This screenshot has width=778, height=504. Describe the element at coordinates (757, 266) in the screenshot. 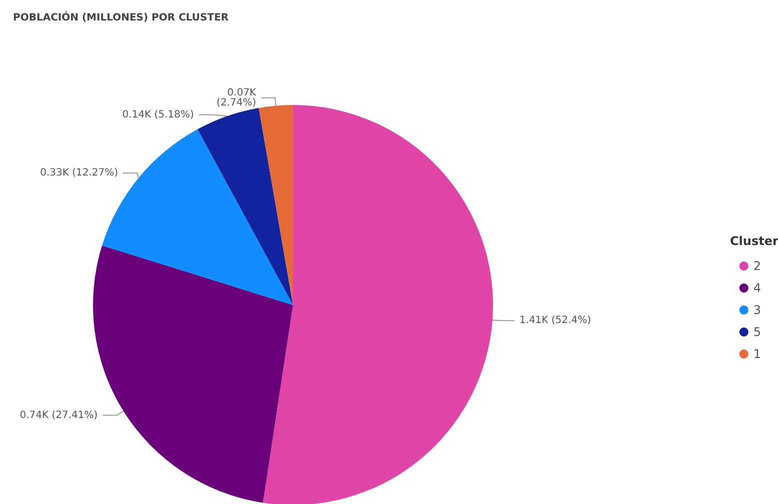

I see `legend-label: 2` at that location.